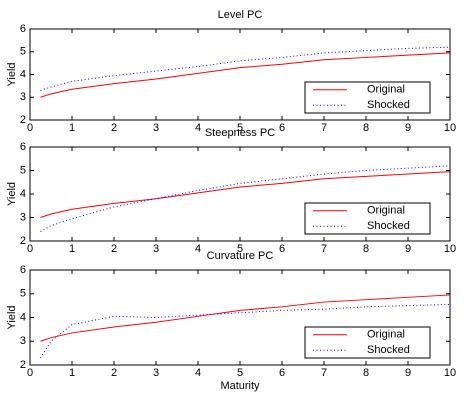 This screenshot has width=474, height=404. What do you see at coordinates (240, 15) in the screenshot?
I see `chart-title: Level PC` at bounding box center [240, 15].